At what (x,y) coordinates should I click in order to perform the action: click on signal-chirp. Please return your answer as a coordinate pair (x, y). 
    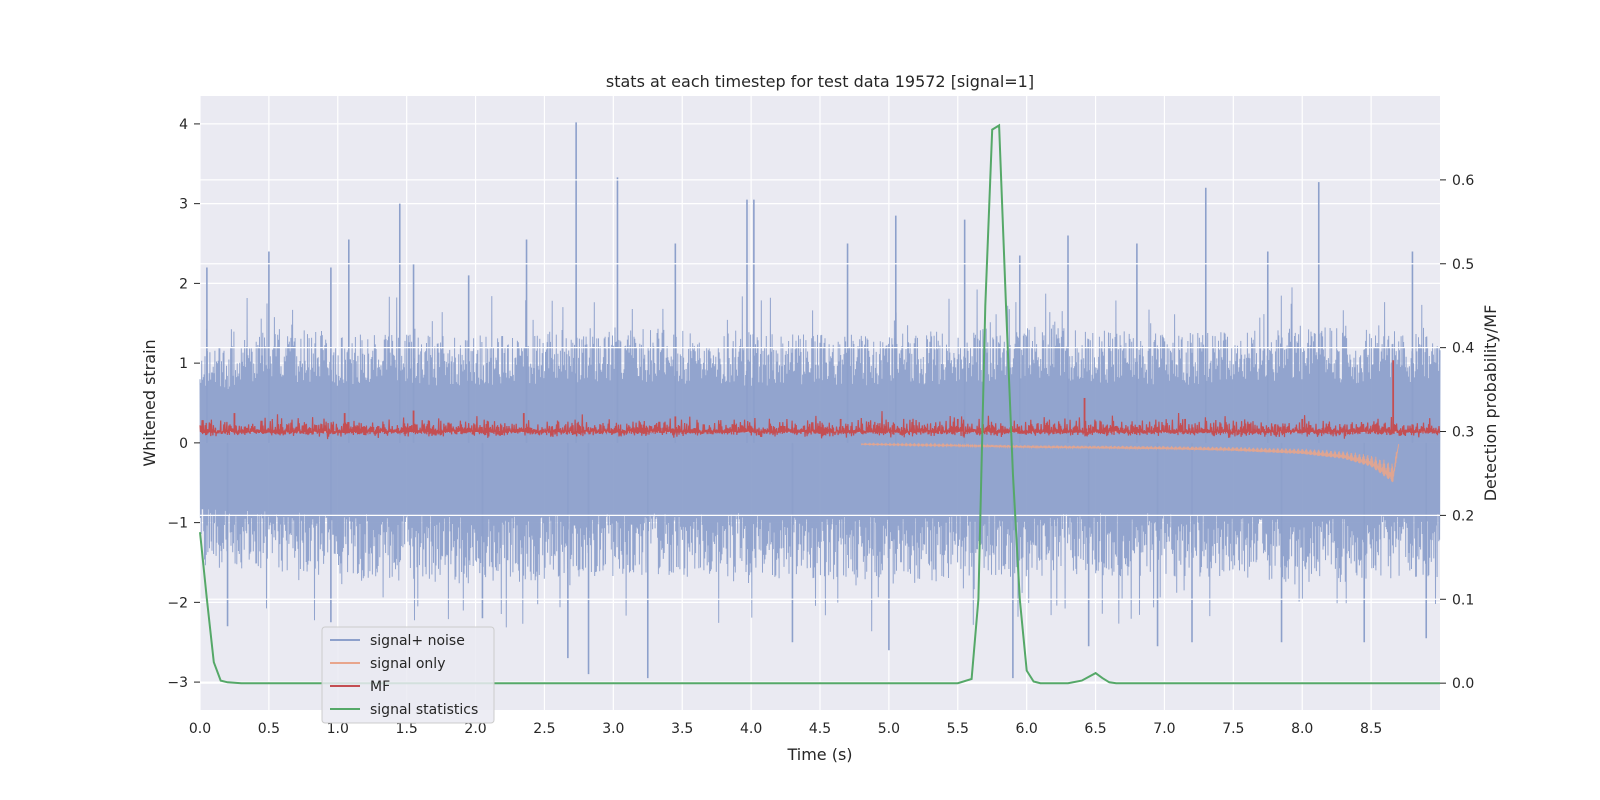
    Looking at the image, I should click on (1130, 462).